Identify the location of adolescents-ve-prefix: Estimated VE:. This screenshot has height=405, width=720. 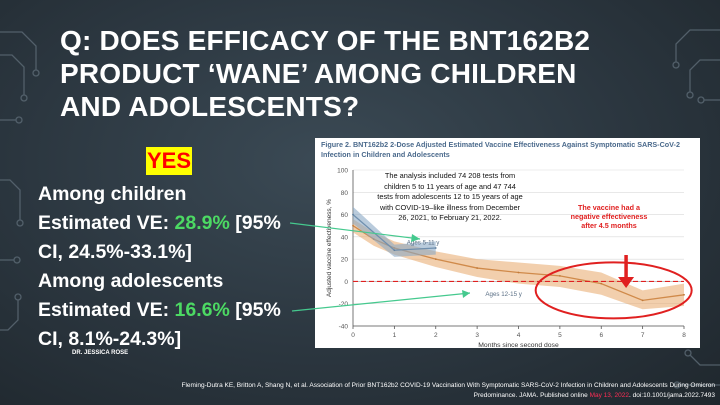
(106, 310).